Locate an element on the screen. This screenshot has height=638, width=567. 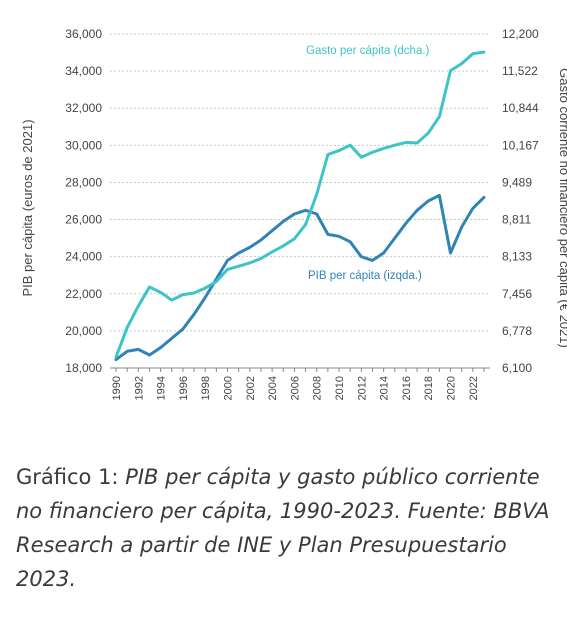
x-tick-label: 1992 is located at coordinates (139, 388).